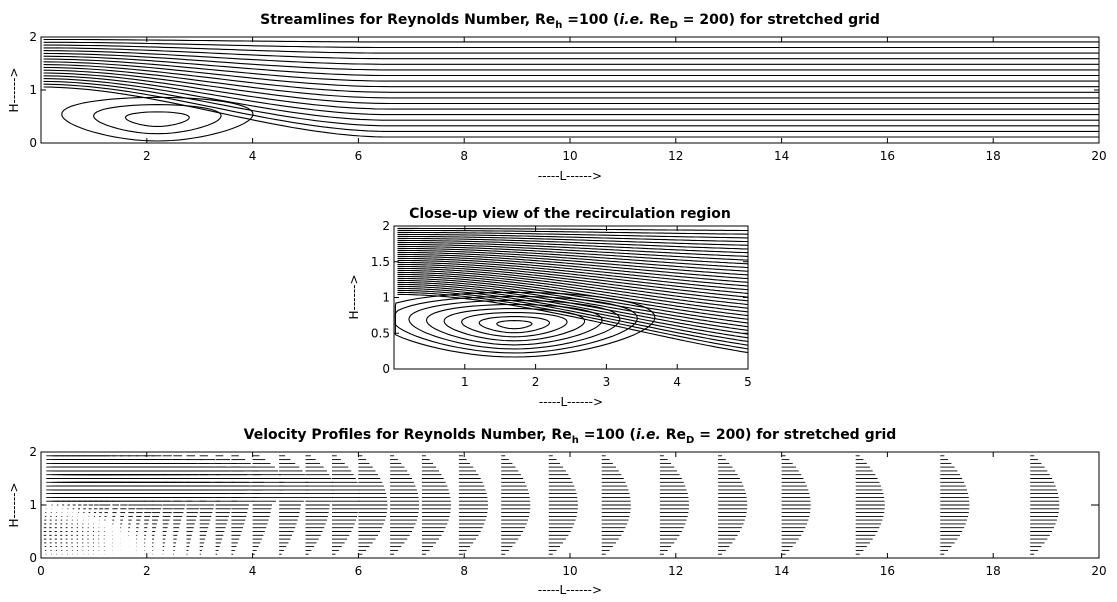 The width and height of the screenshot is (1117, 602). I want to click on streamline-xlabel: -----L------>, so click(570, 176).